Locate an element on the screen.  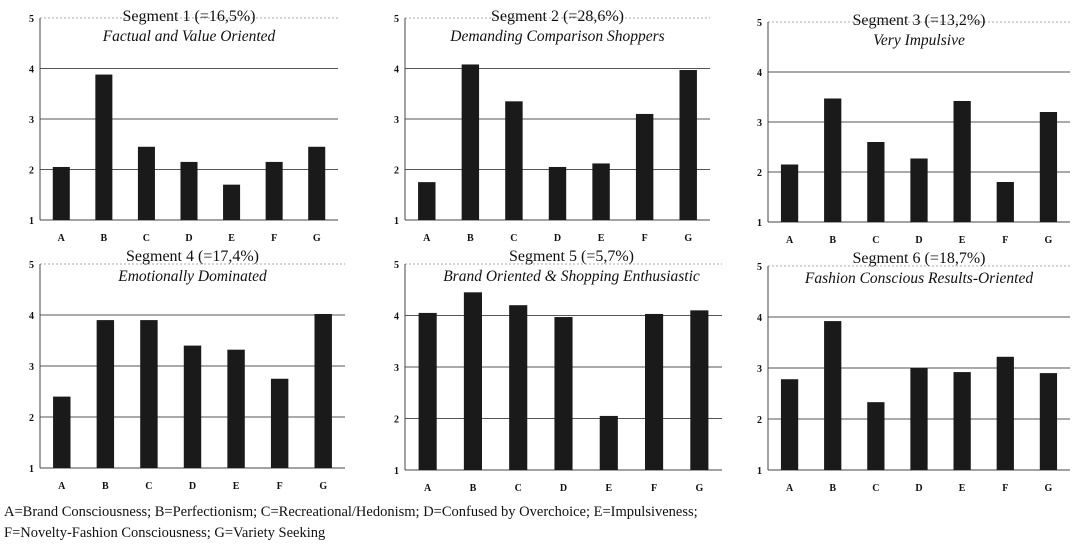
chart-title: Segment 1 (=16,5%) is located at coordinates (189, 16).